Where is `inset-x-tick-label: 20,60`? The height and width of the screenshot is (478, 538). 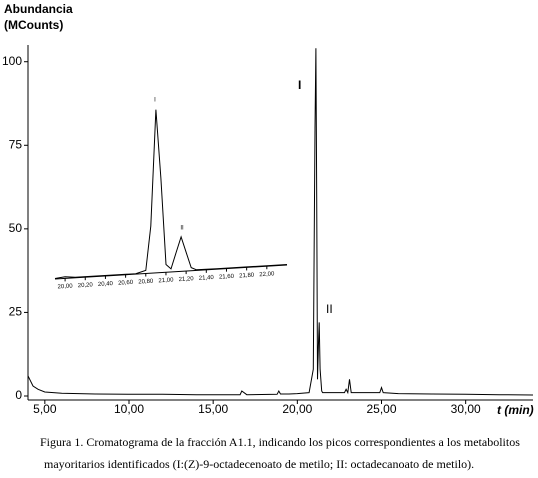 inset-x-tick-label: 20,60 is located at coordinates (126, 283).